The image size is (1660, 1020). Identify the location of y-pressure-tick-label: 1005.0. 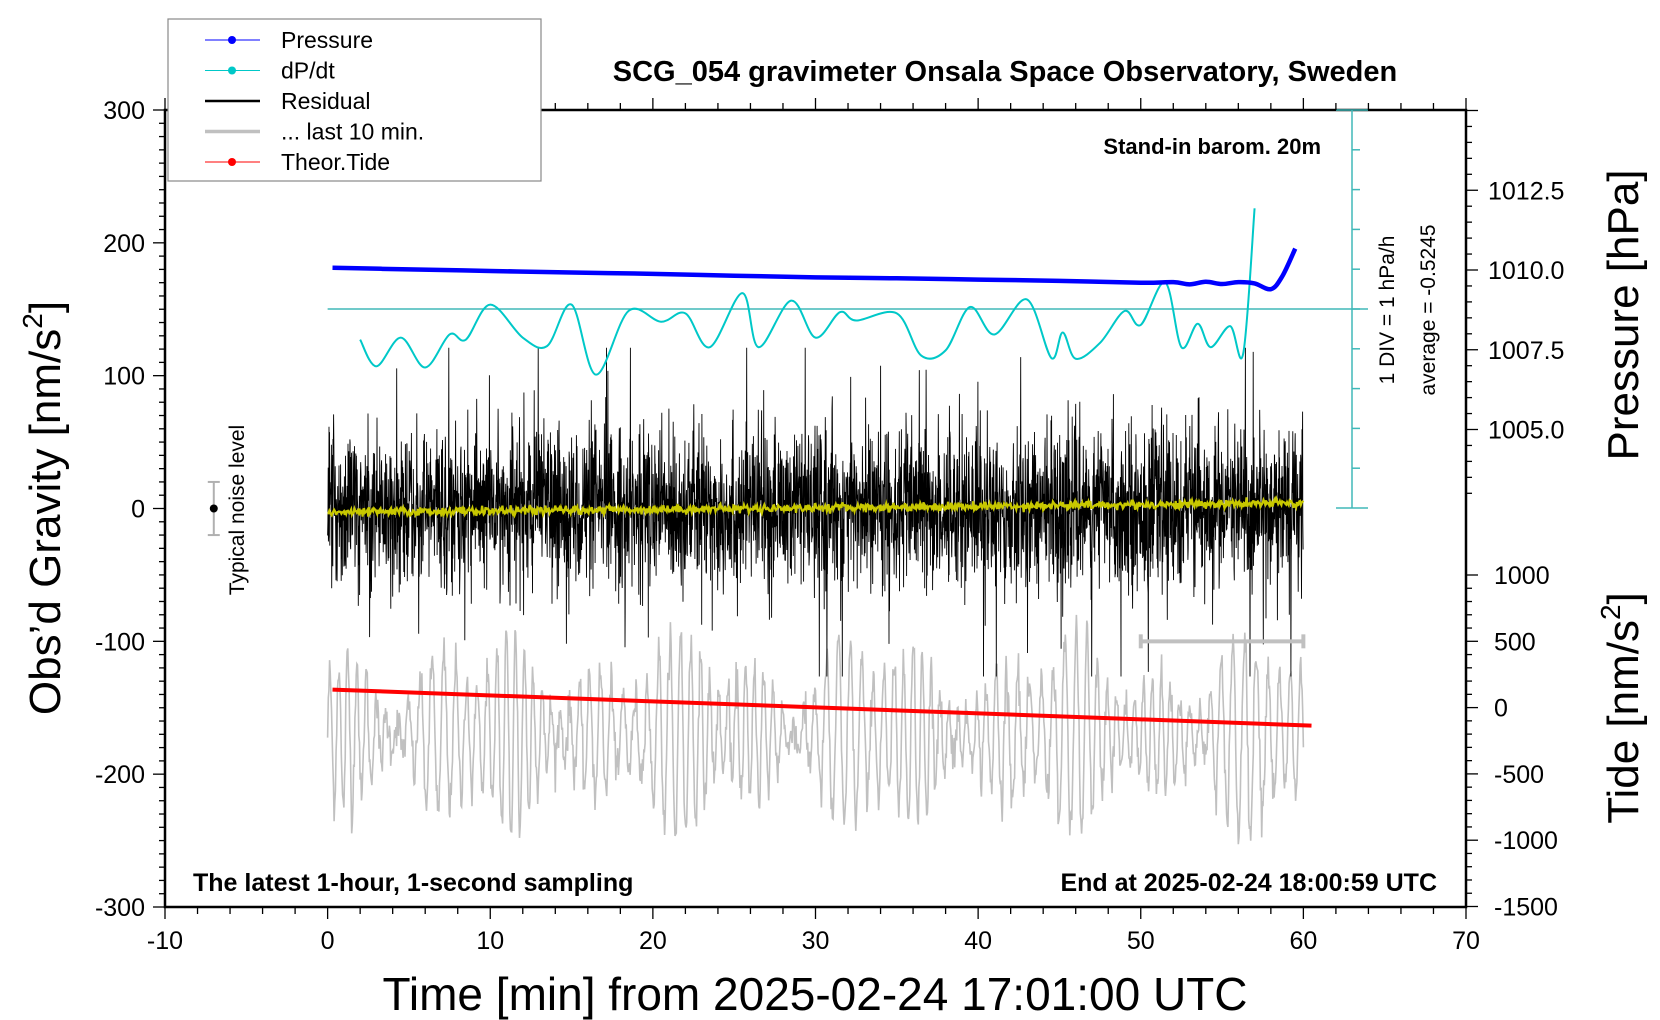
(1526, 431).